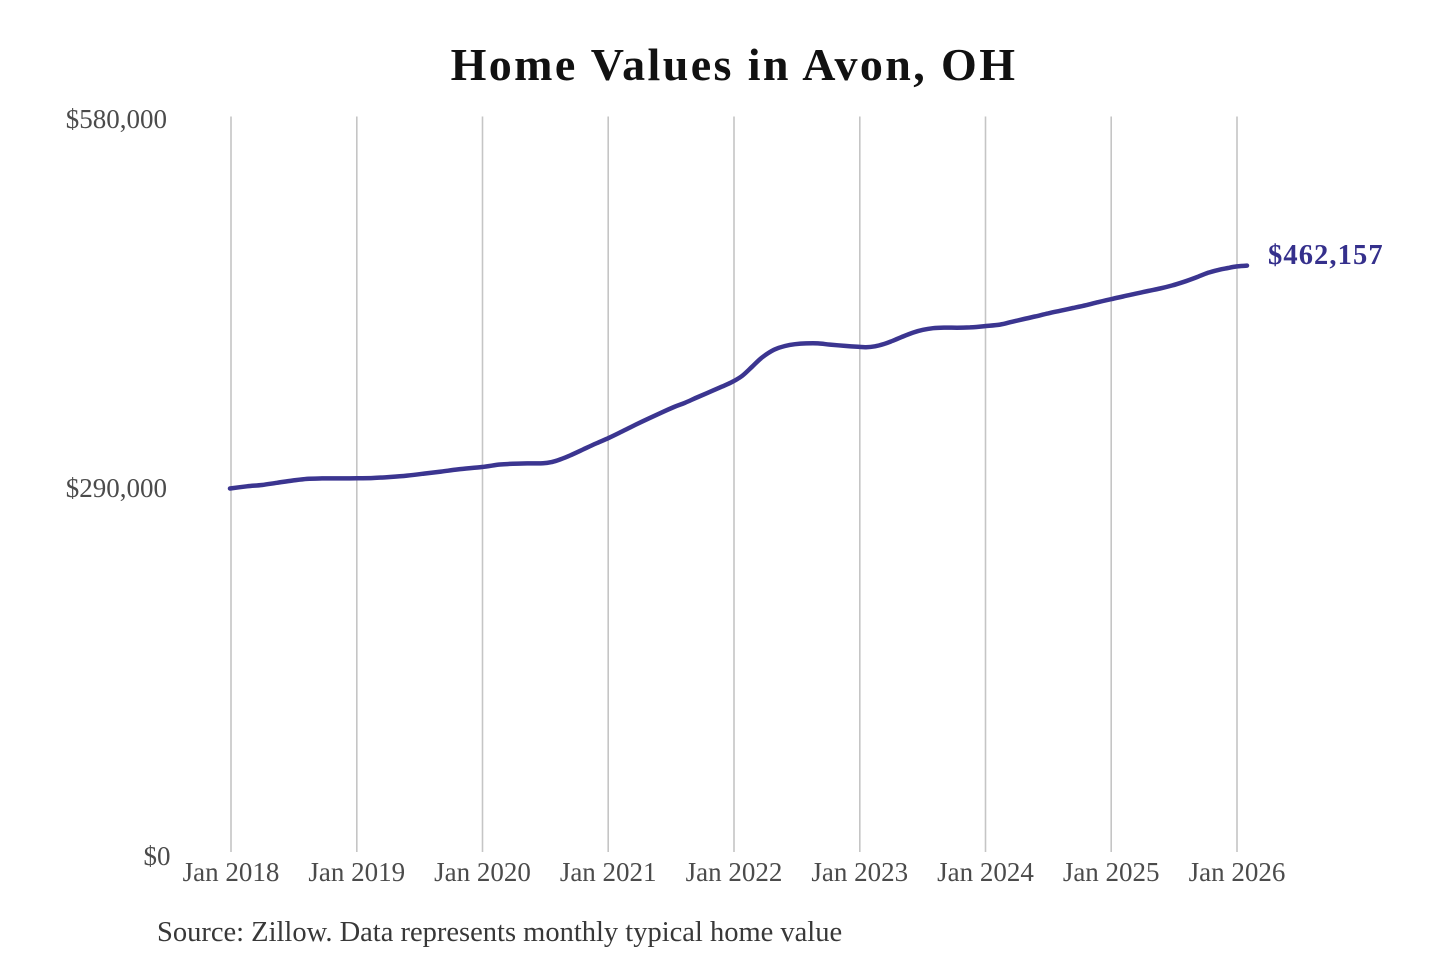  I want to click on svg-text: Jan 2018, so click(231, 872).